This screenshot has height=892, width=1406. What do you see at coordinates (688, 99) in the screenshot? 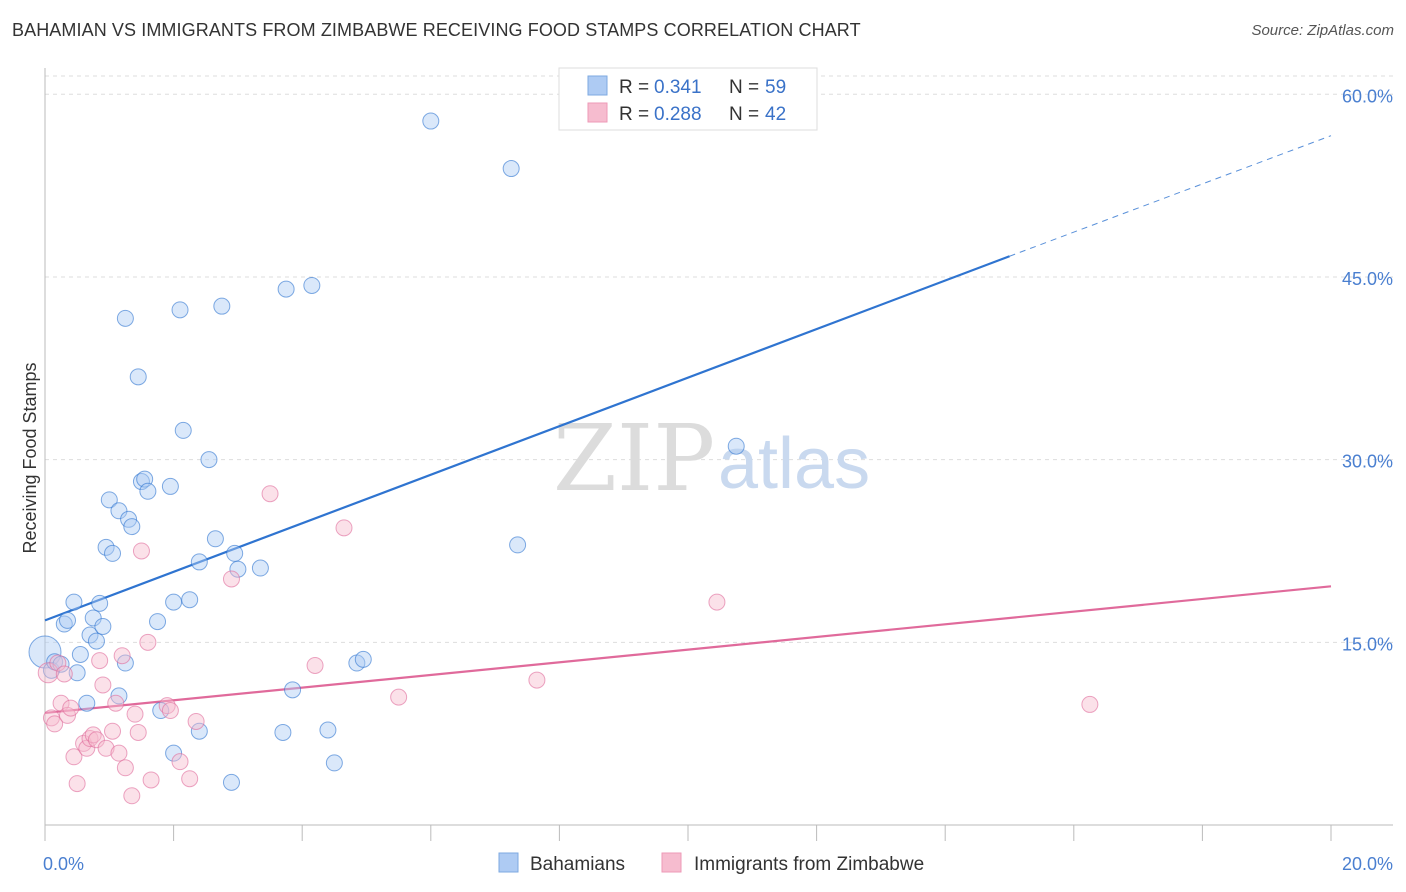
I see `legend-top: R = 0.341 N = 59 R = 0.288 N = 42` at bounding box center [688, 99].